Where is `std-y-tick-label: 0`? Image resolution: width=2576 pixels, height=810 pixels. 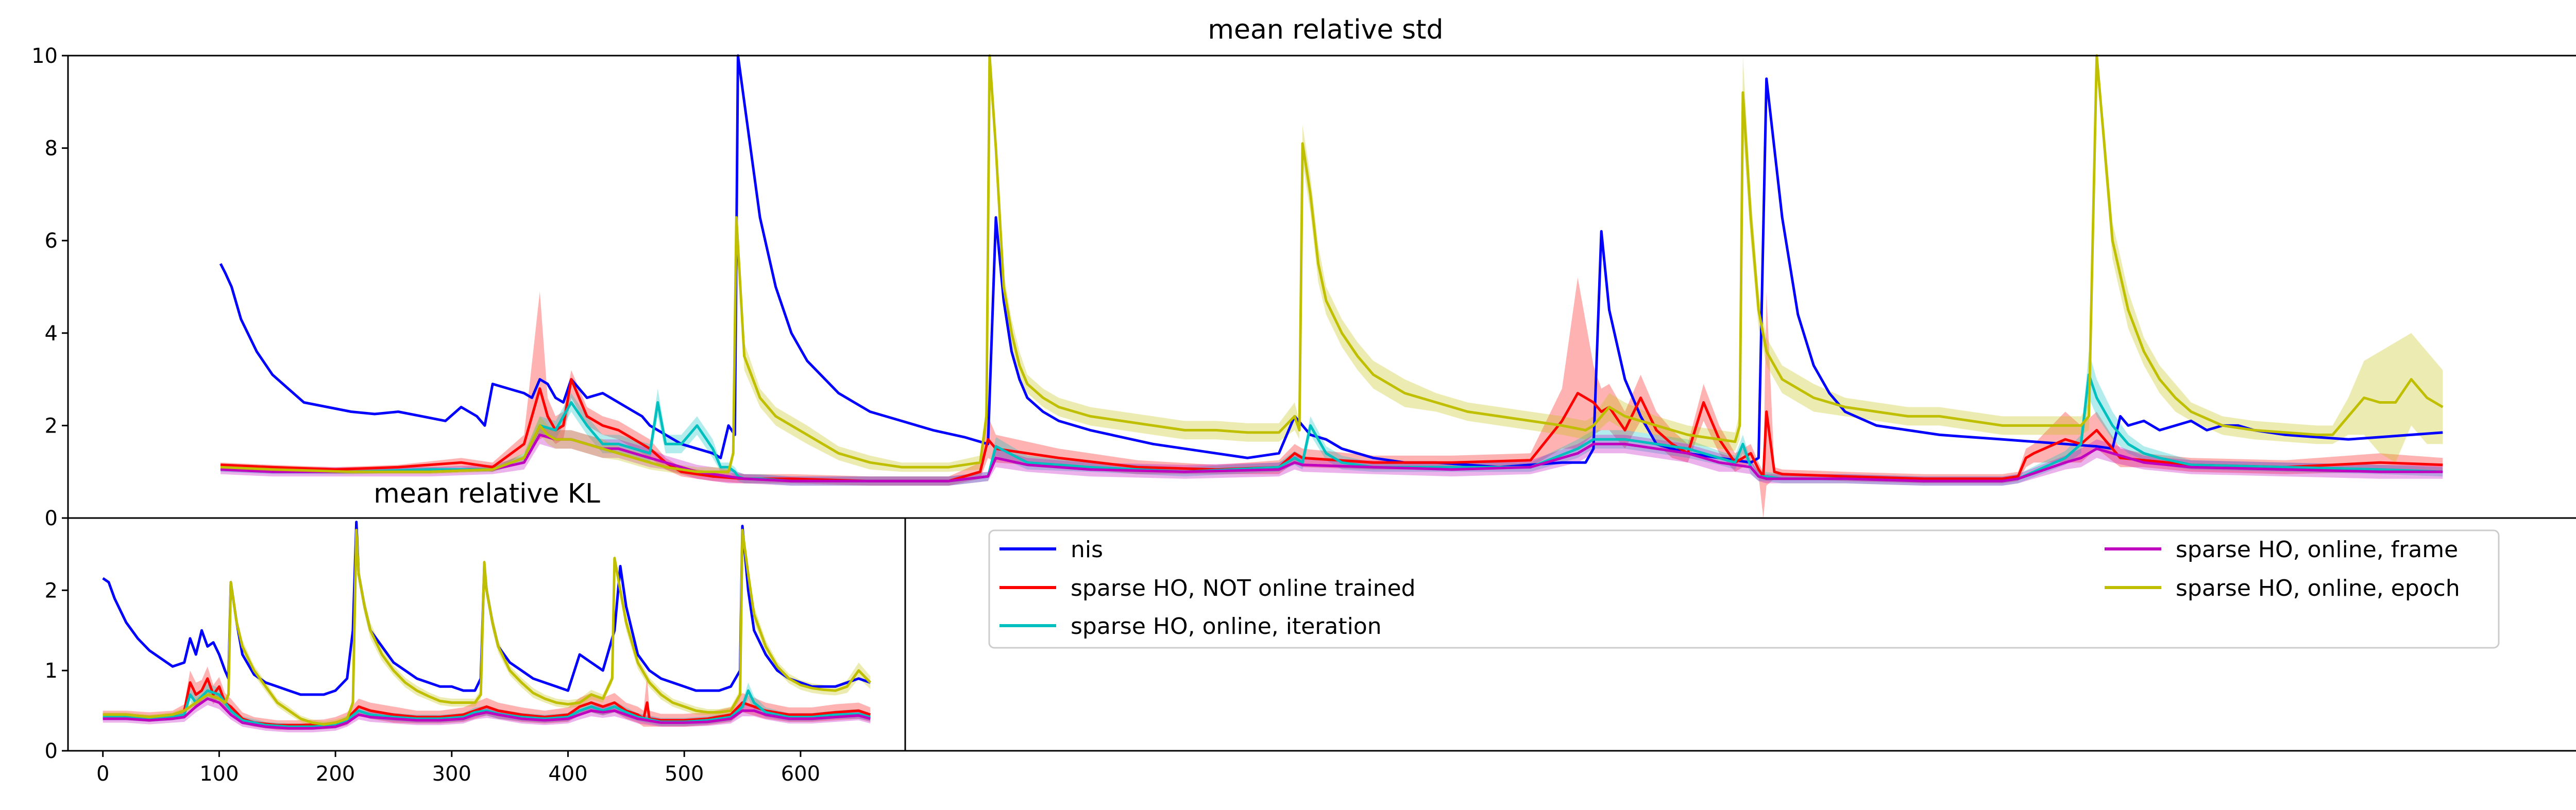 std-y-tick-label: 0 is located at coordinates (51, 518).